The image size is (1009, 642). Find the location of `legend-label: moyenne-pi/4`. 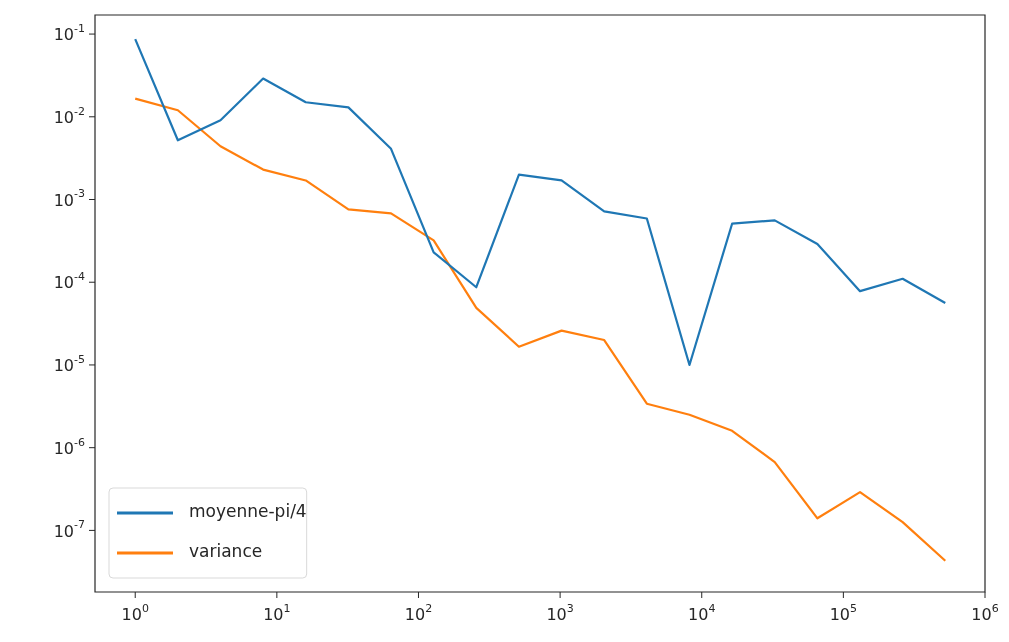

legend-label: moyenne-pi/4 is located at coordinates (248, 511).